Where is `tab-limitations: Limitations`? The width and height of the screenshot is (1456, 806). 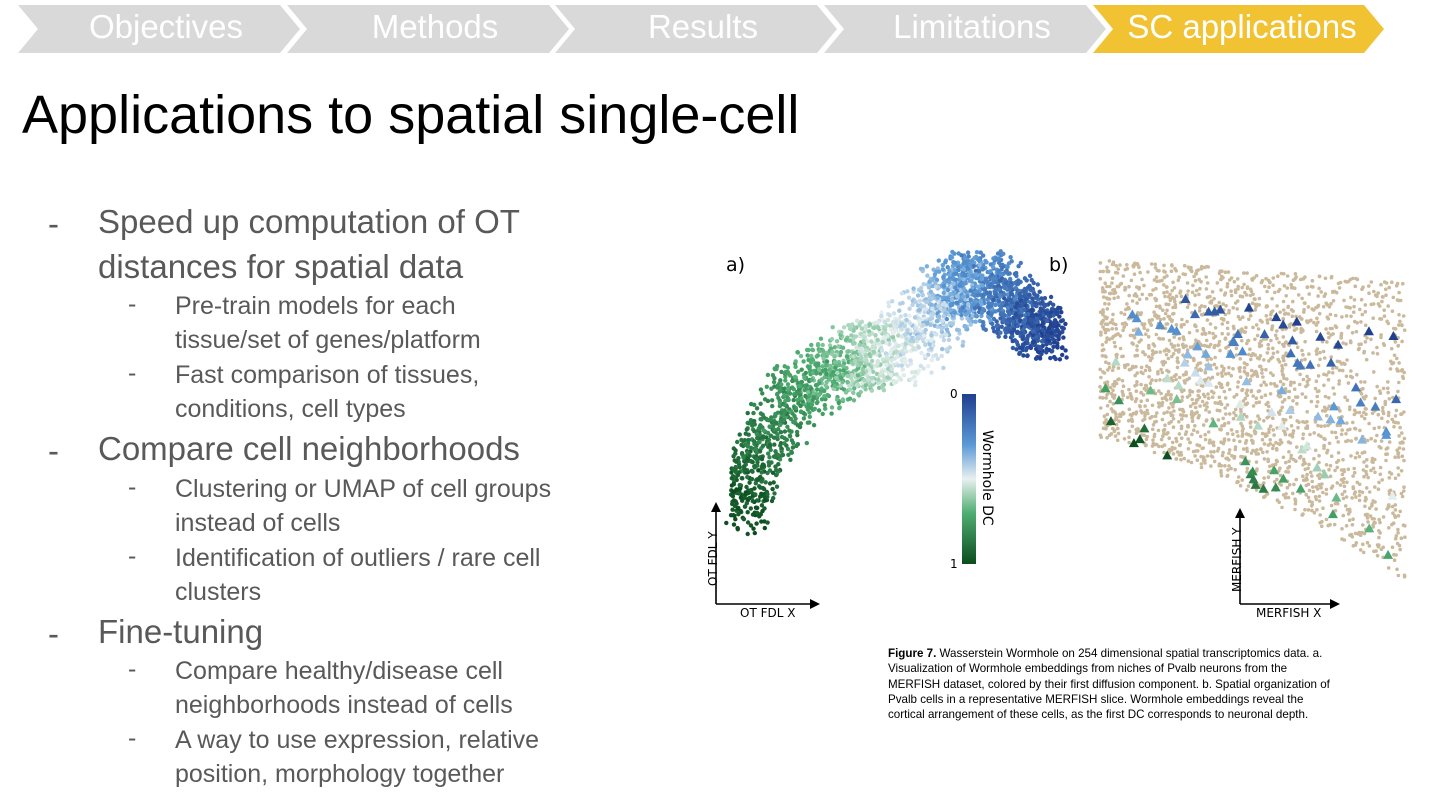
tab-limitations: Limitations is located at coordinates (972, 26).